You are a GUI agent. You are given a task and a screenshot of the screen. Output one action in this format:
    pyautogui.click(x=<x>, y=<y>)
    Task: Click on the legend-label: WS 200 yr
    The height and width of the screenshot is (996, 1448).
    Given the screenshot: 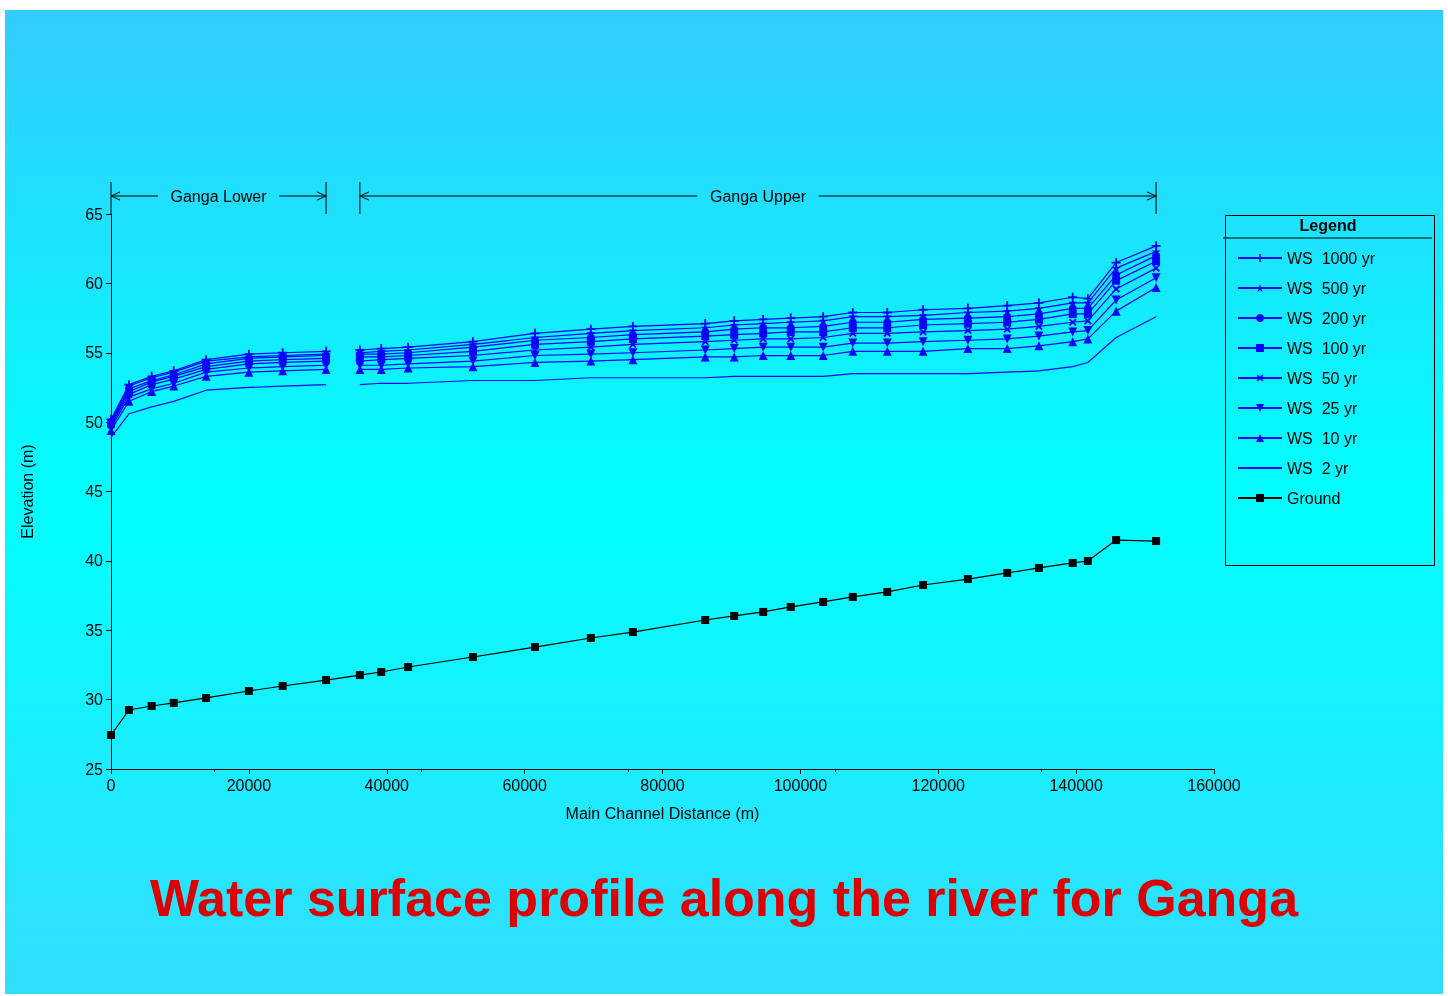 What is the action you would take?
    pyautogui.click(x=1327, y=318)
    